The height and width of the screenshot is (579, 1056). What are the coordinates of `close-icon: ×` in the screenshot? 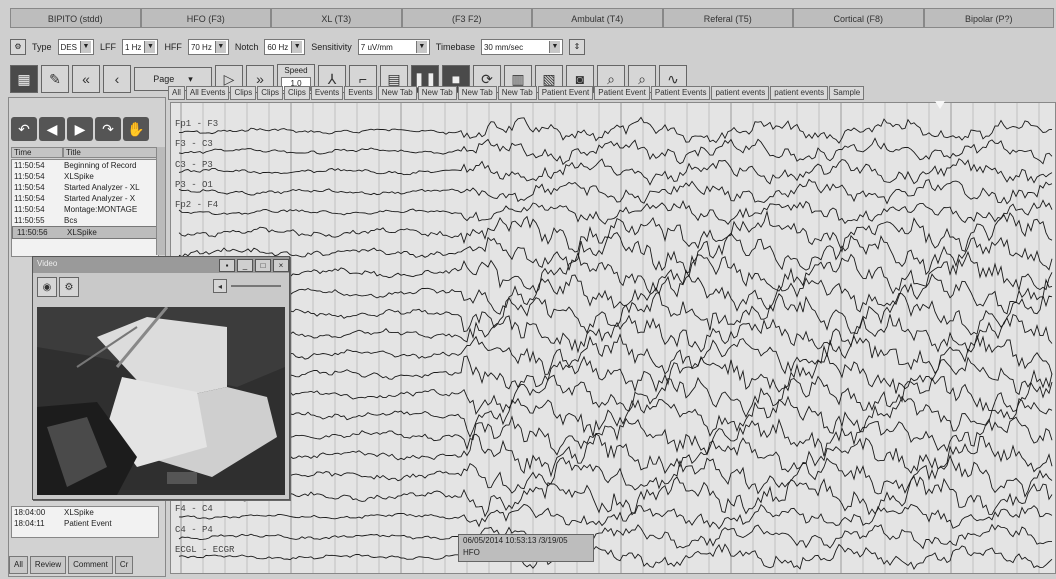 It's located at (281, 265).